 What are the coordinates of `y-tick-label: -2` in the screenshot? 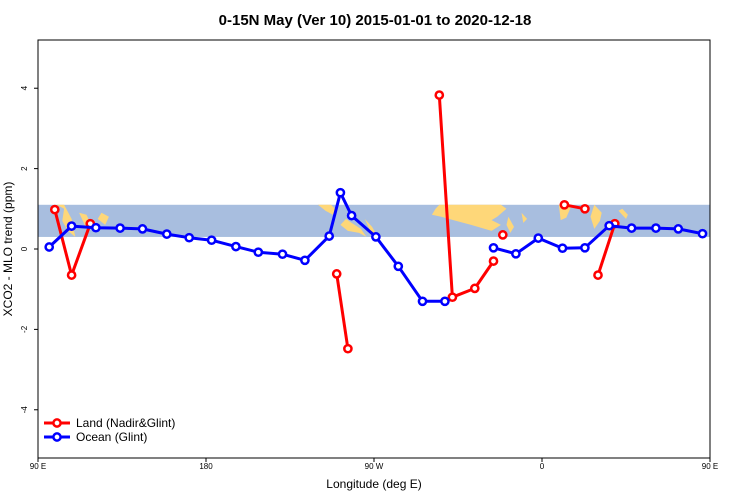 It's located at (24, 329).